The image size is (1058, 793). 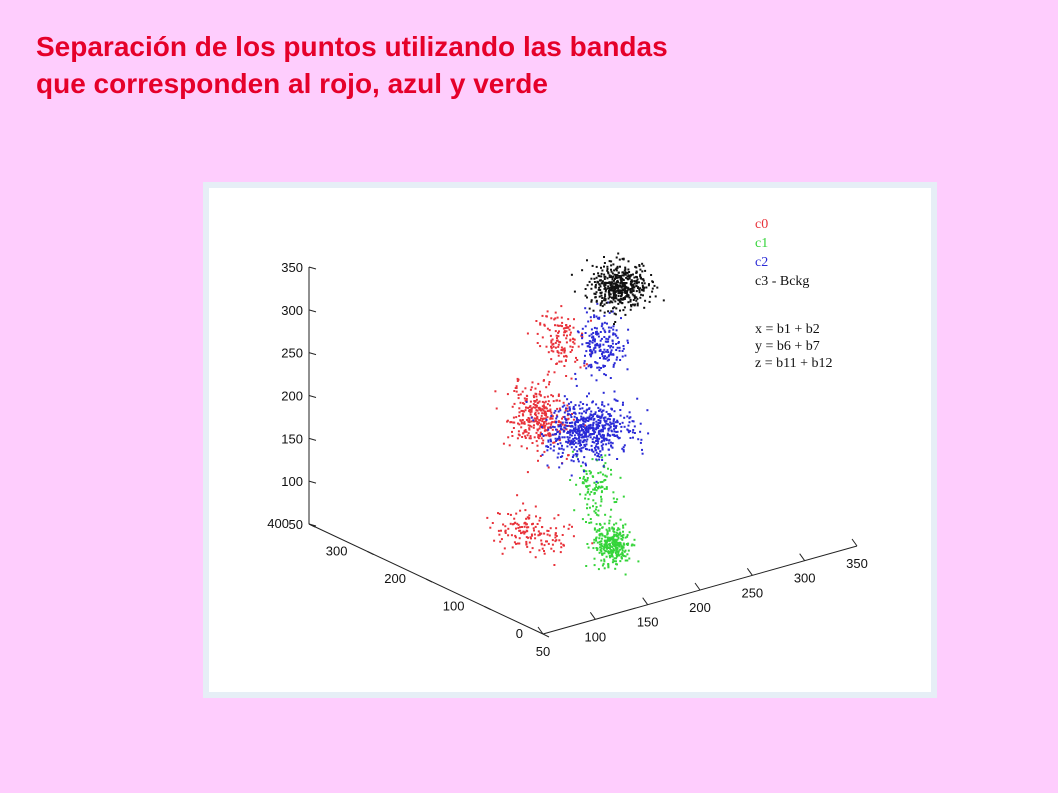 I want to click on x-tick-mark, so click(x=370, y=553).